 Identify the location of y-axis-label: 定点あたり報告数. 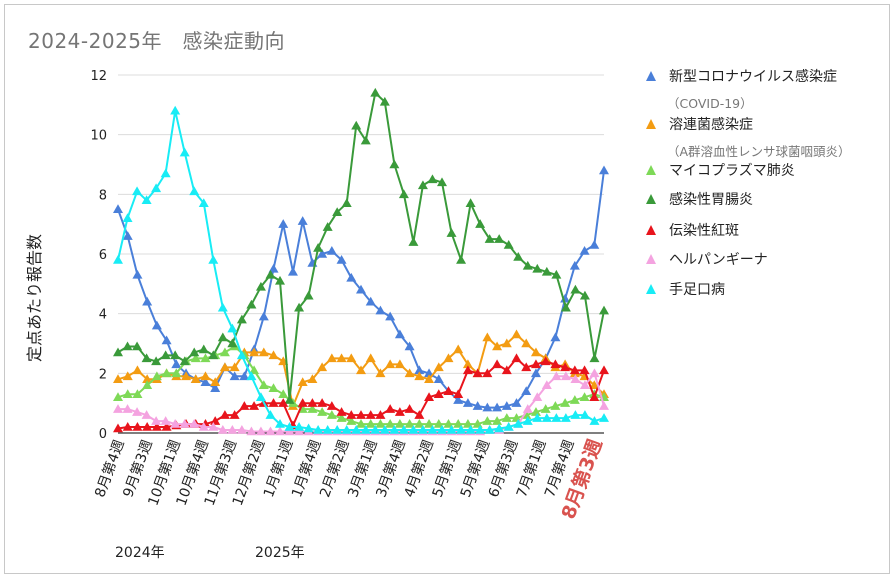
(34, 298).